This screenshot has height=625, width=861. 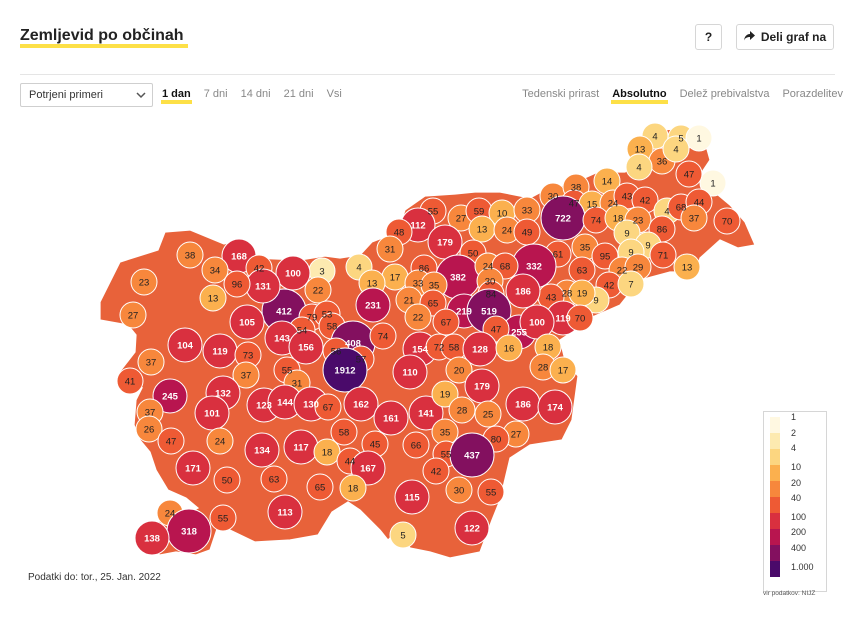 What do you see at coordinates (334, 94) in the screenshot?
I see `time-range-tab: Vsi` at bounding box center [334, 94].